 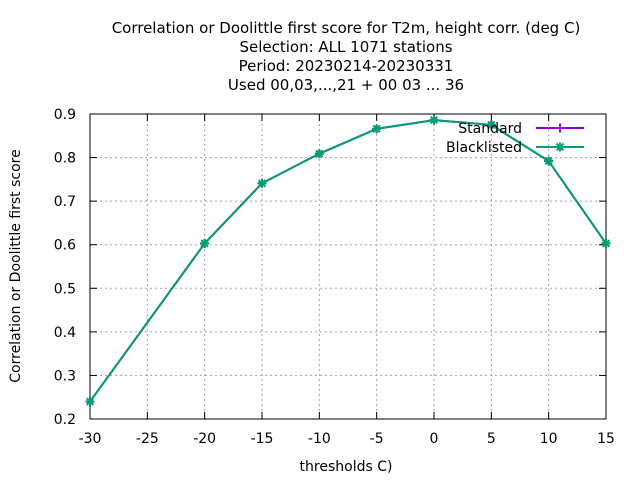 I want to click on x-tick-label: 10, so click(x=549, y=439).